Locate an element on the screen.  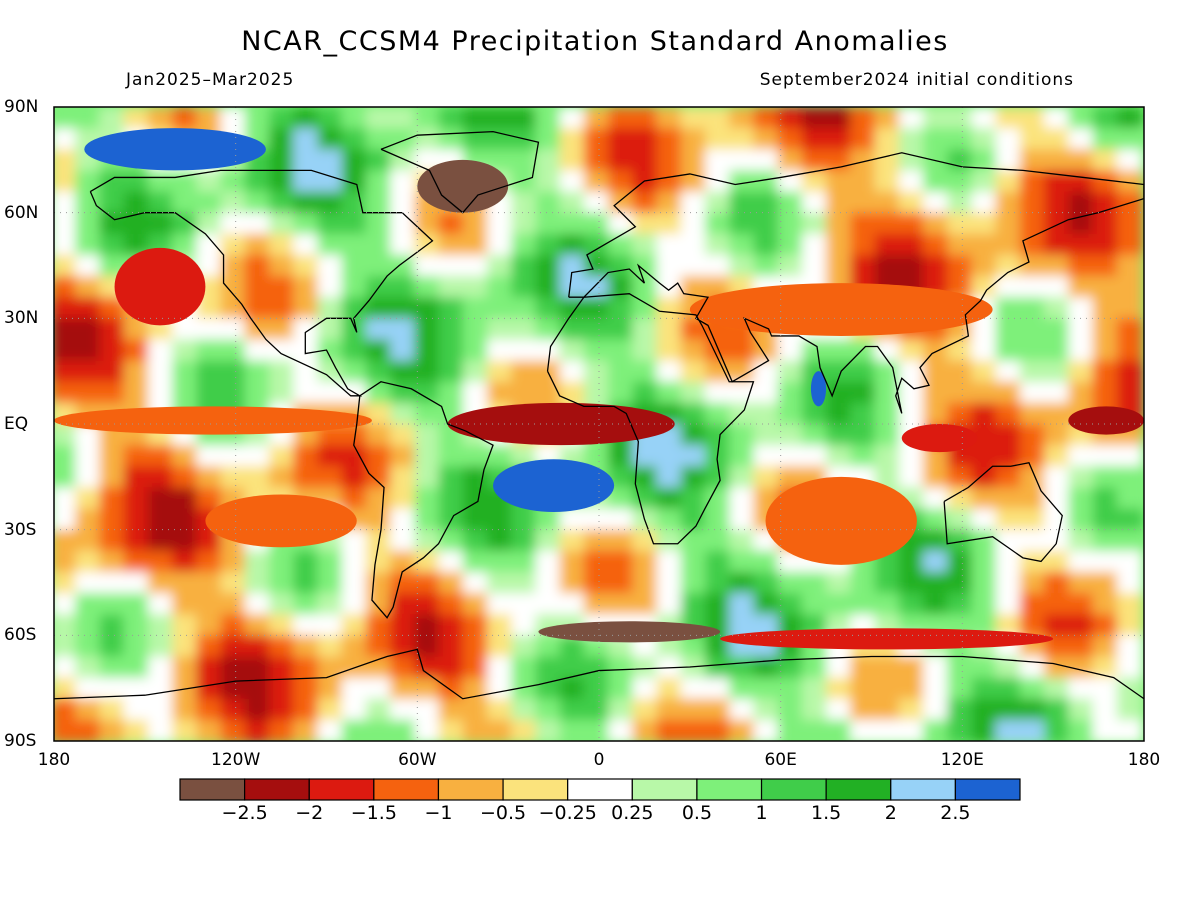
lat-label: 90S is located at coordinates (20, 741).